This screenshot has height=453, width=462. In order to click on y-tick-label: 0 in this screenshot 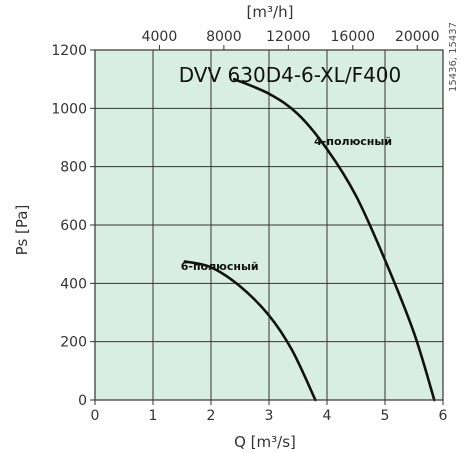, I will do `click(82, 401)`.